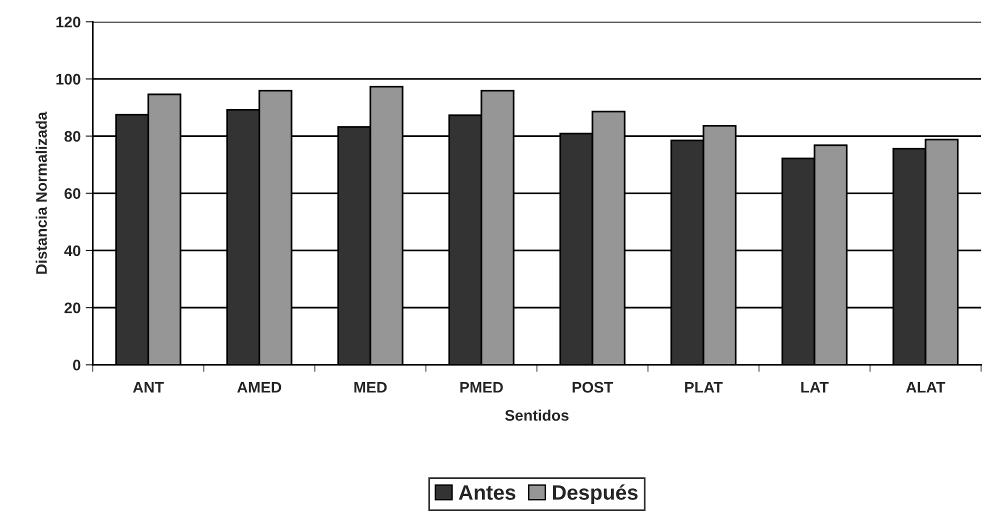  Describe the element at coordinates (595, 494) in the screenshot. I see `legend-label: Después` at that location.